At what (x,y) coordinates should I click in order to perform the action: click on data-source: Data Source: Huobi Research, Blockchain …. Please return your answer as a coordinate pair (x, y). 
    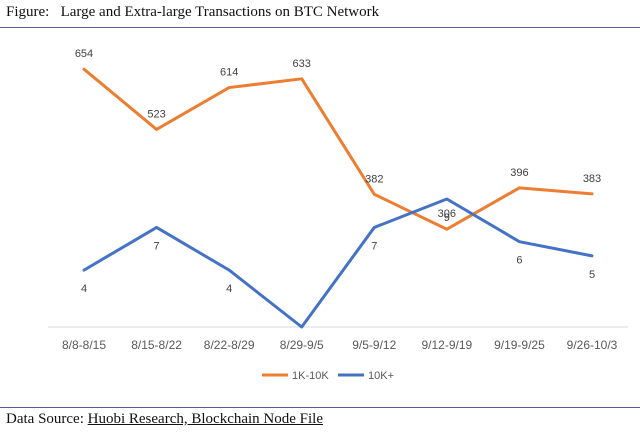
    Looking at the image, I should click on (164, 419).